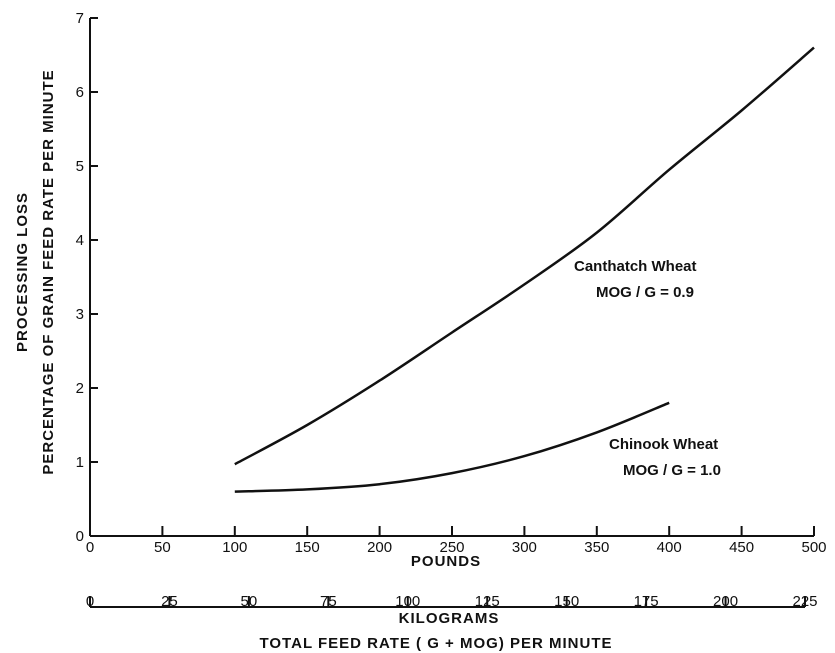 This screenshot has width=835, height=653. I want to click on x-tick-label: 450, so click(741, 547).